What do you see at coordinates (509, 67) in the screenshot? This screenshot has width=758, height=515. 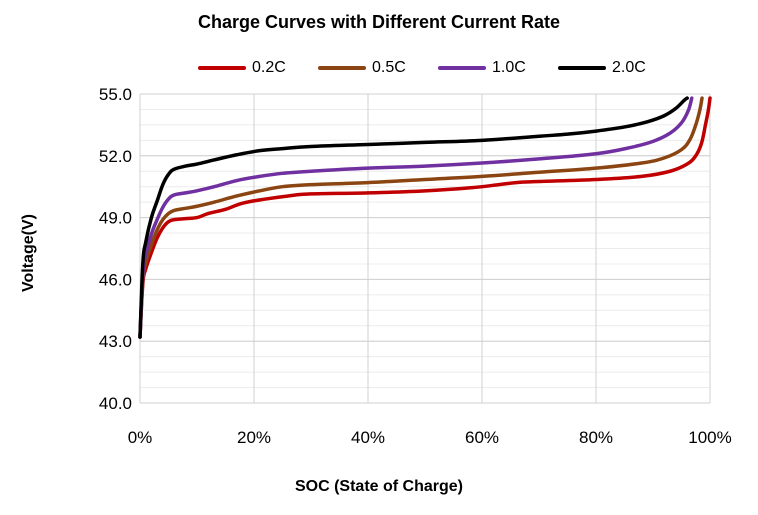 I see `legend-label: 1.0C` at bounding box center [509, 67].